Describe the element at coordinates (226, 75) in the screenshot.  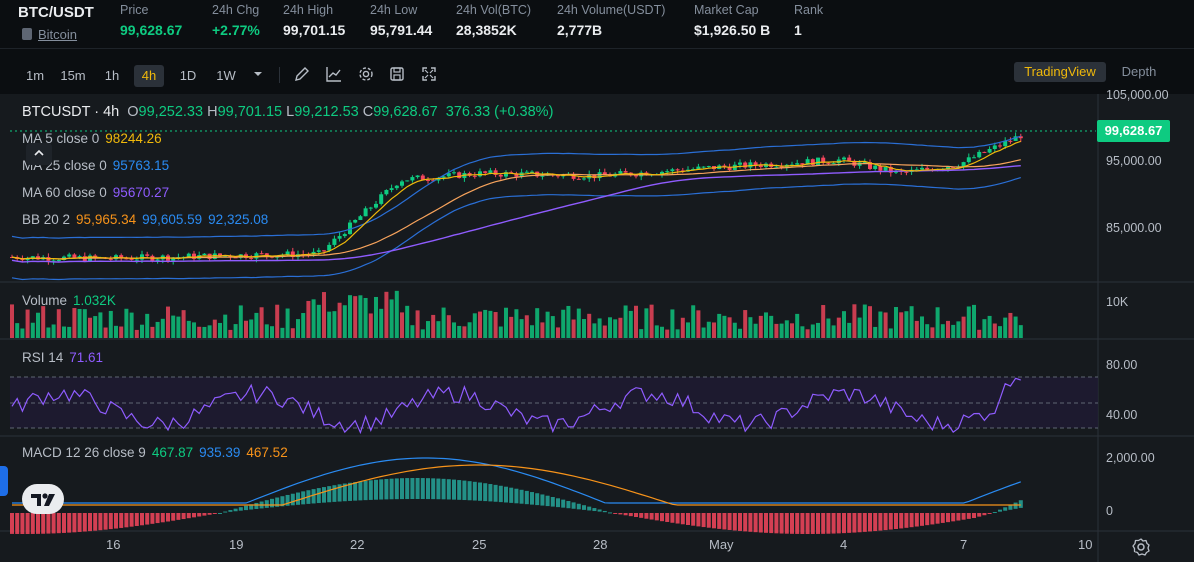
I see `tf-1w: 1W` at that location.